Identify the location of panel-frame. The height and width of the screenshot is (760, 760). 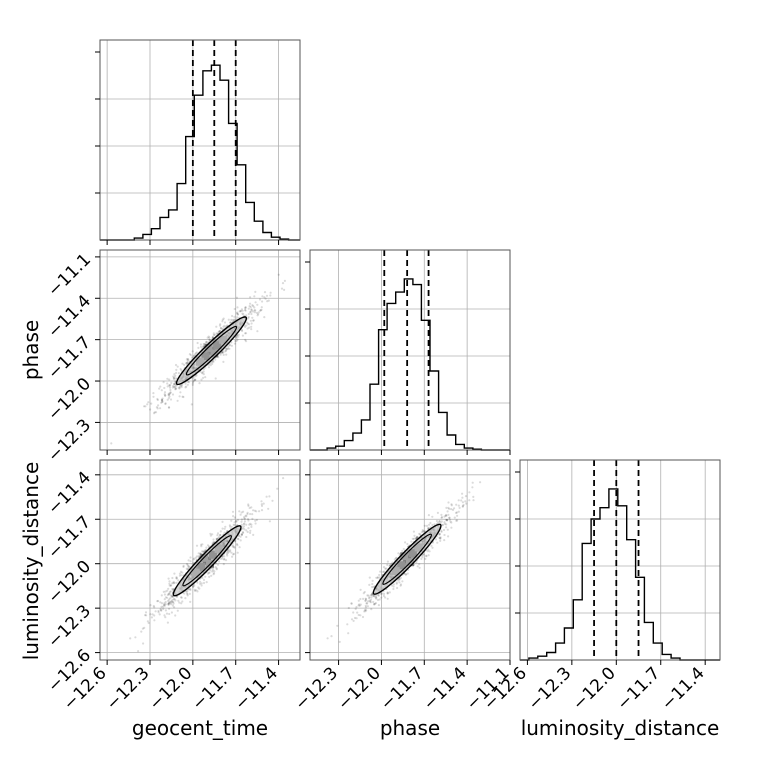
(620, 560).